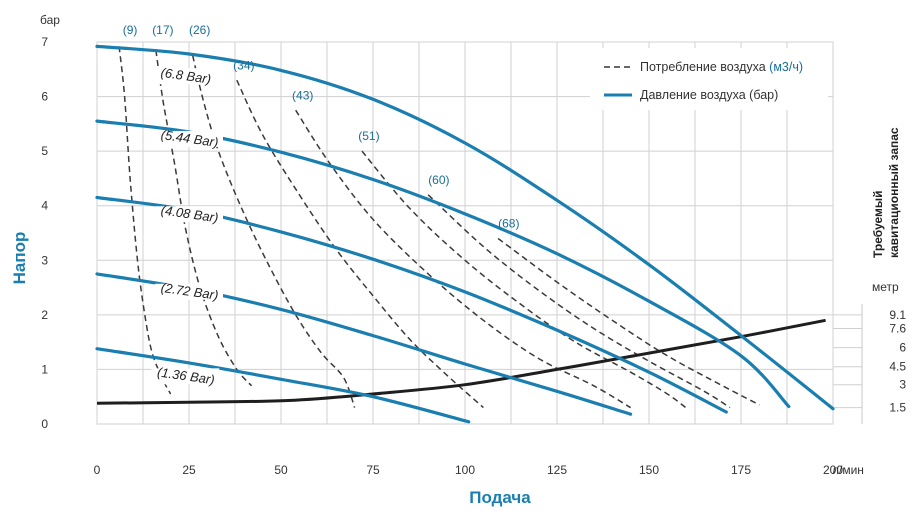 This screenshot has width=921, height=524. Describe the element at coordinates (878, 224) in the screenshot. I see `npsh-title-line1: Требуемый` at that location.